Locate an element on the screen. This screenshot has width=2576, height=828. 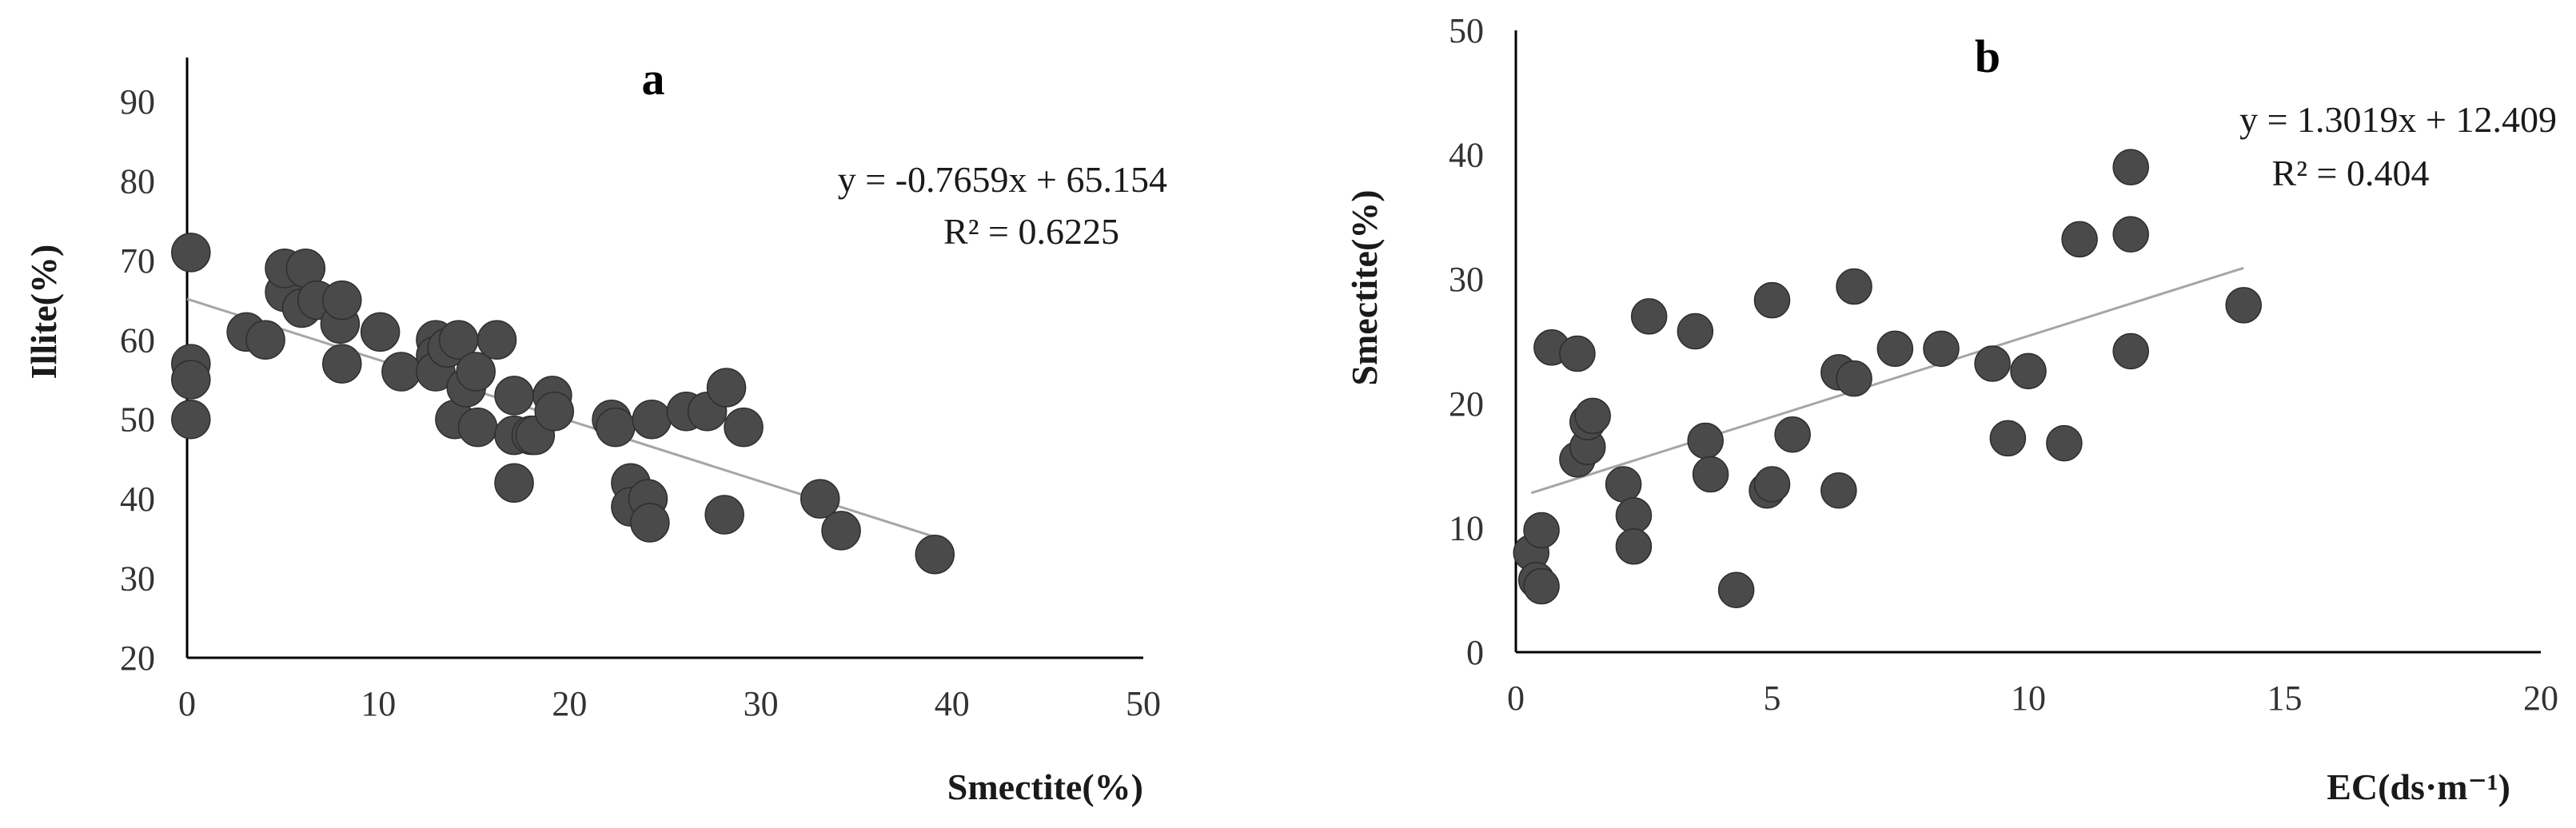
panel-a-x-axis-title: Smectite(%) is located at coordinates (1045, 786).